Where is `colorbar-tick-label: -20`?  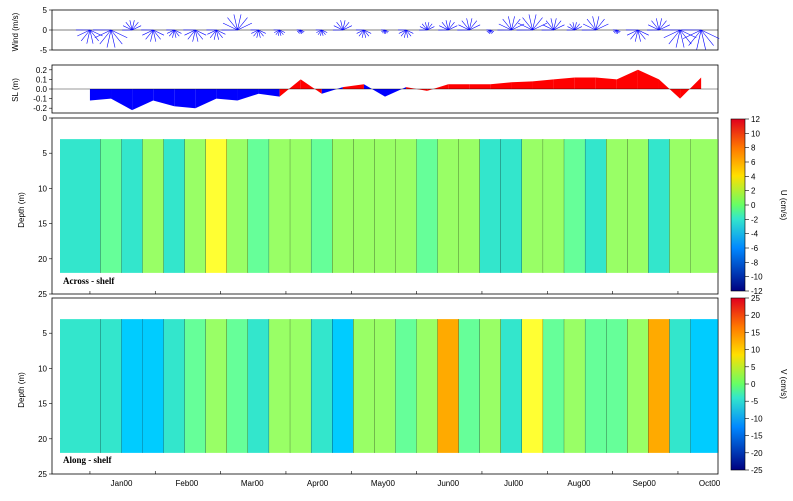
colorbar-tick-label: -20 is located at coordinates (757, 453).